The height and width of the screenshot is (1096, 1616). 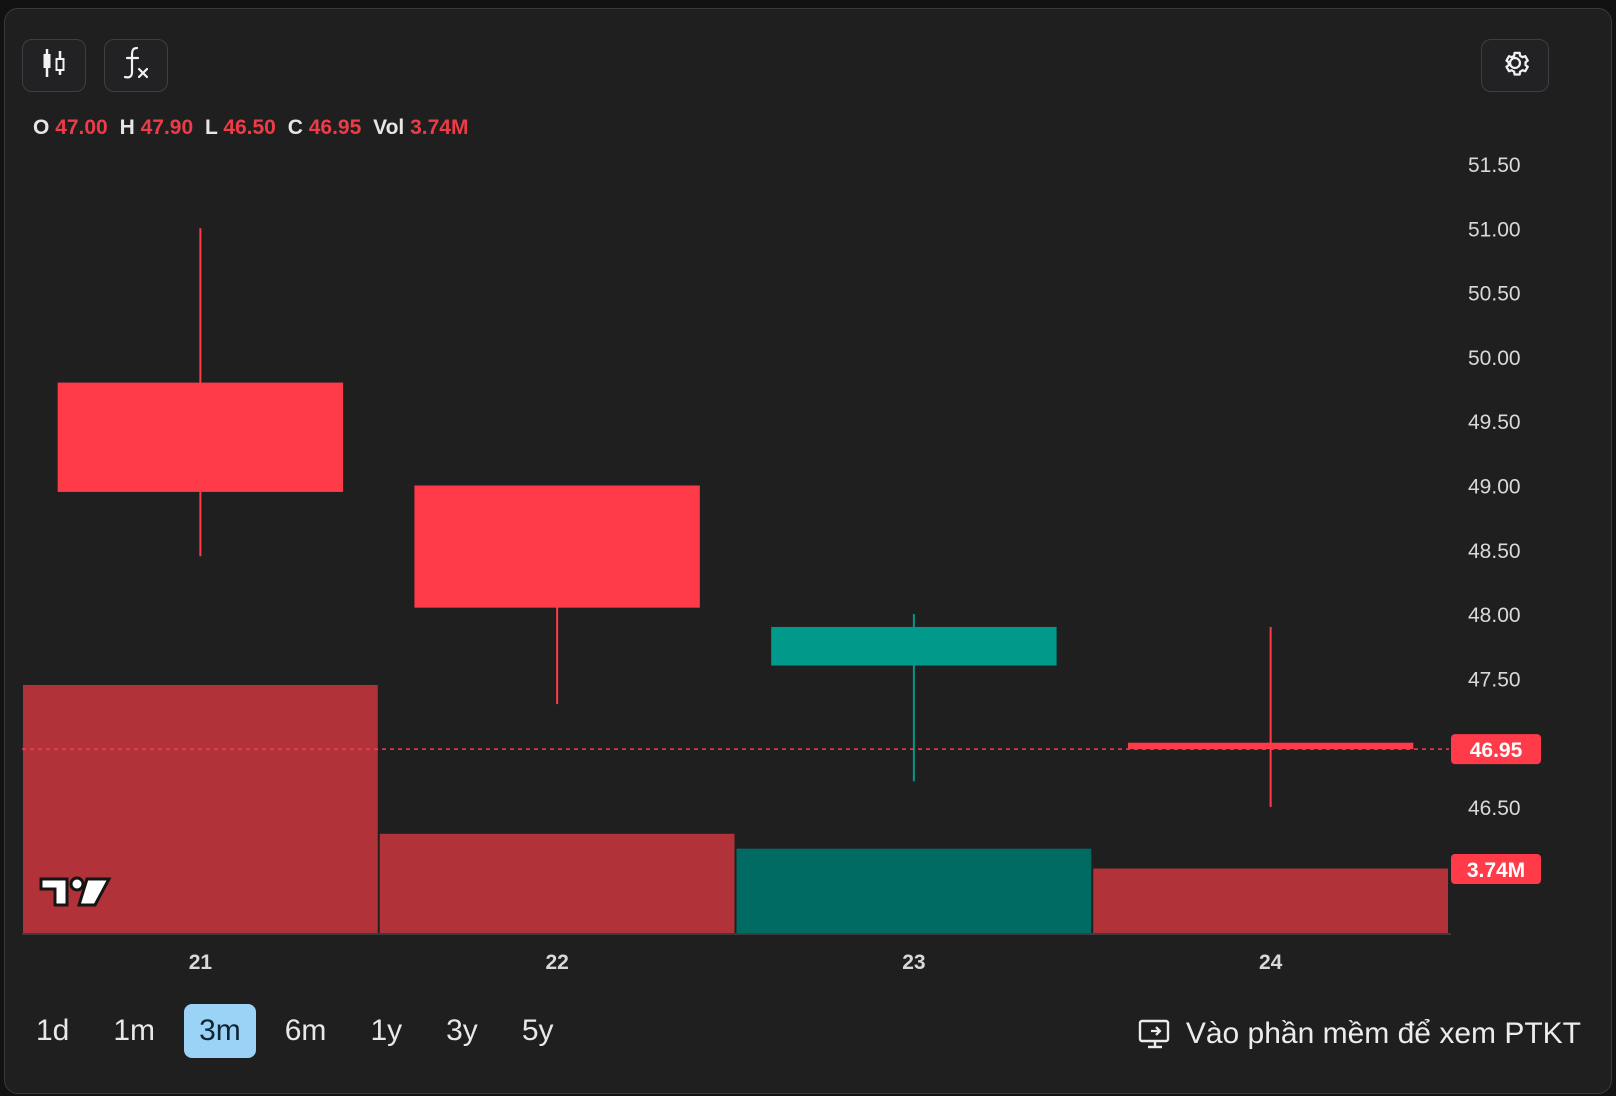 What do you see at coordinates (201, 962) in the screenshot?
I see `x-tick-label: 21` at bounding box center [201, 962].